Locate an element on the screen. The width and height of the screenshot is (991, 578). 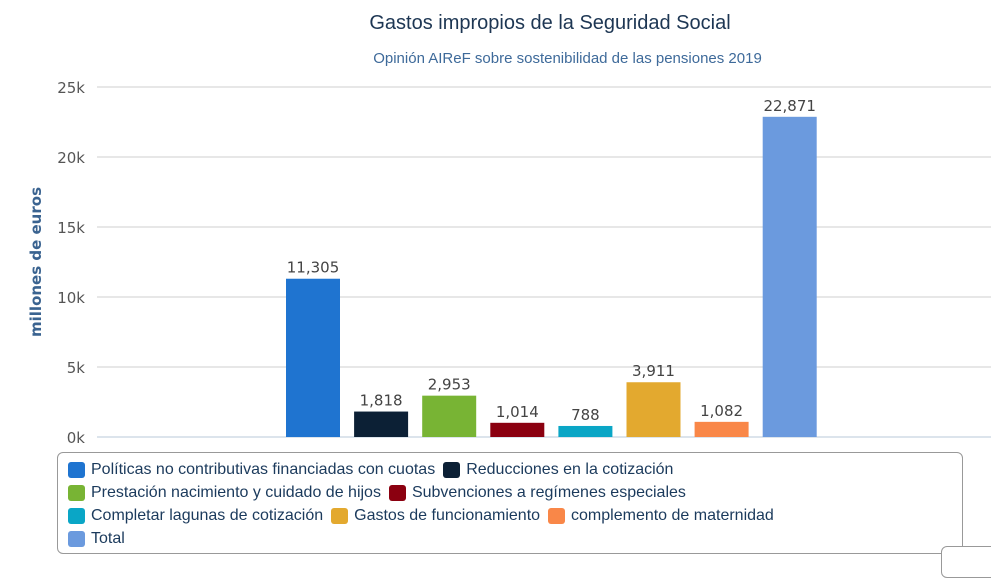
y-tick-label: 20k is located at coordinates (71, 158).